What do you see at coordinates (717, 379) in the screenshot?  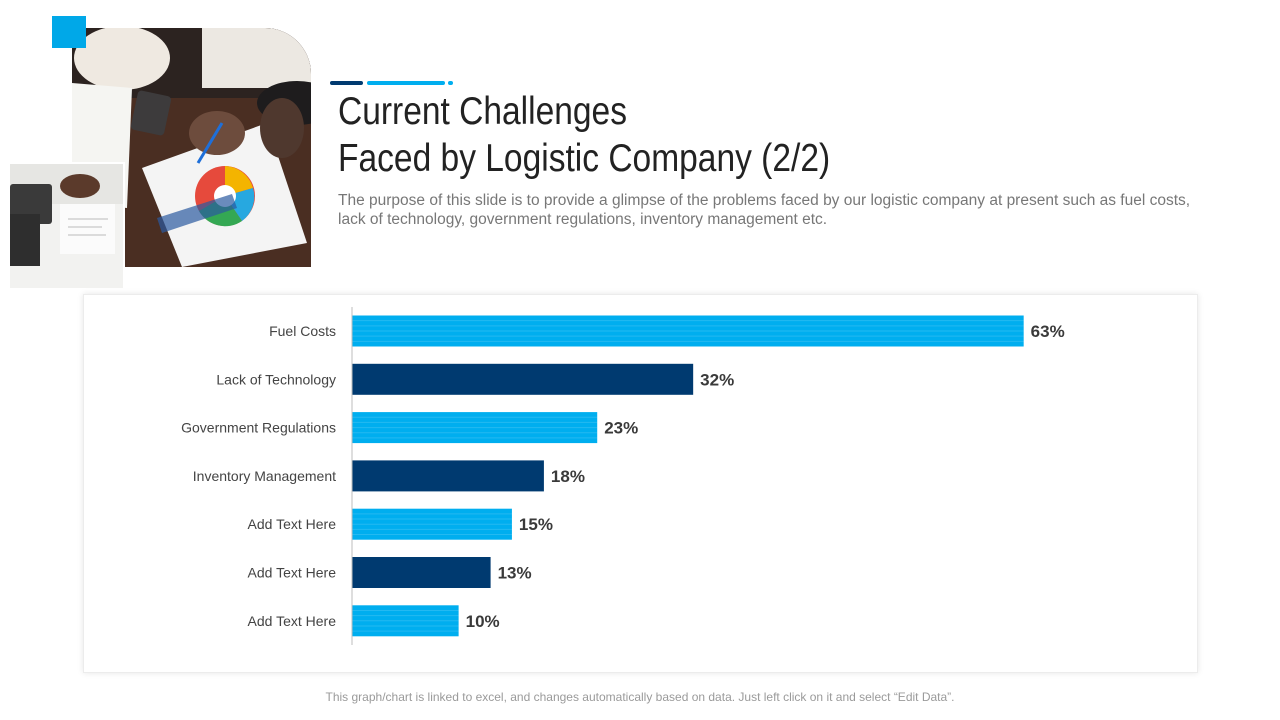 I see `value-label: 32%` at bounding box center [717, 379].